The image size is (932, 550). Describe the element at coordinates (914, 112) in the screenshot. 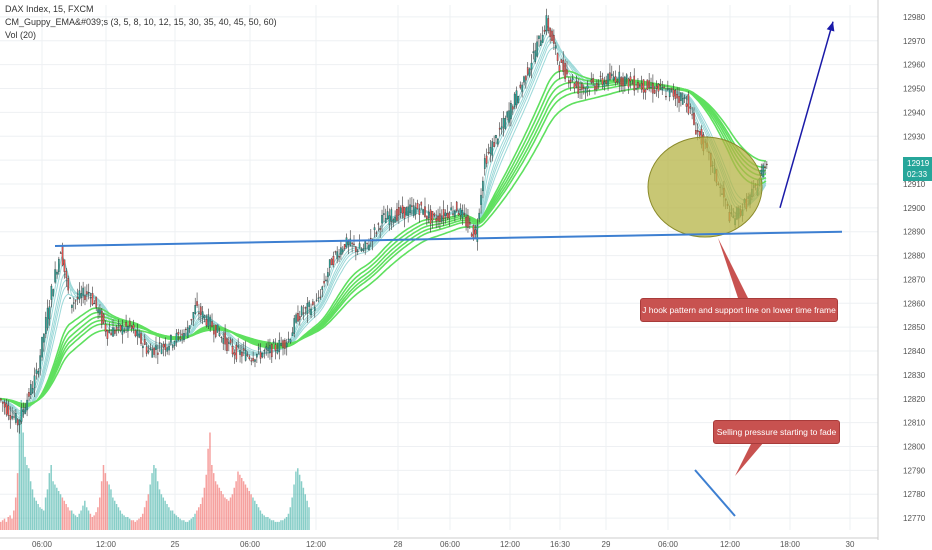

I see `price-tick-label: 12940` at that location.